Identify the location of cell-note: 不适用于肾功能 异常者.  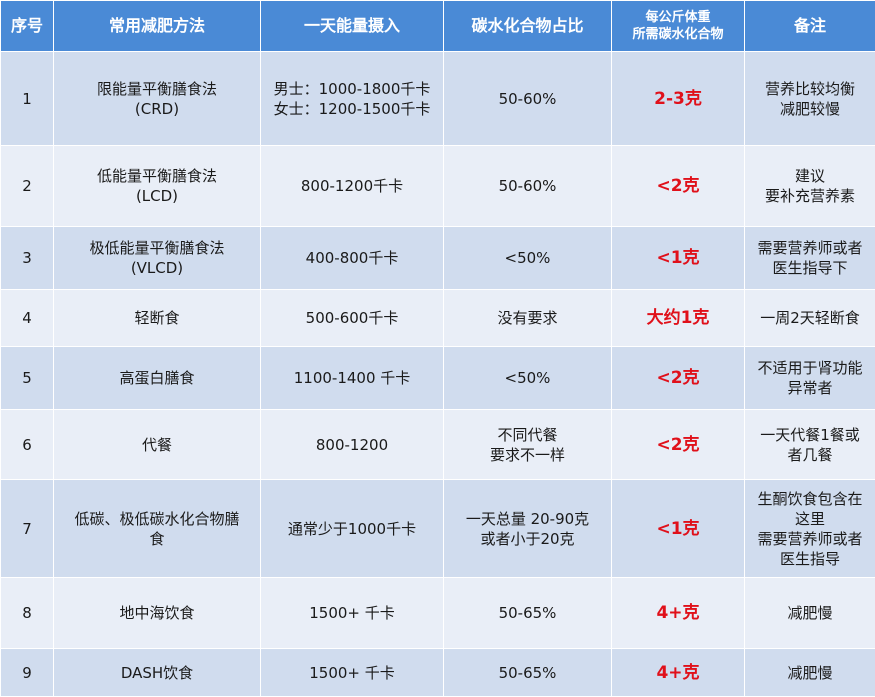
(810, 378).